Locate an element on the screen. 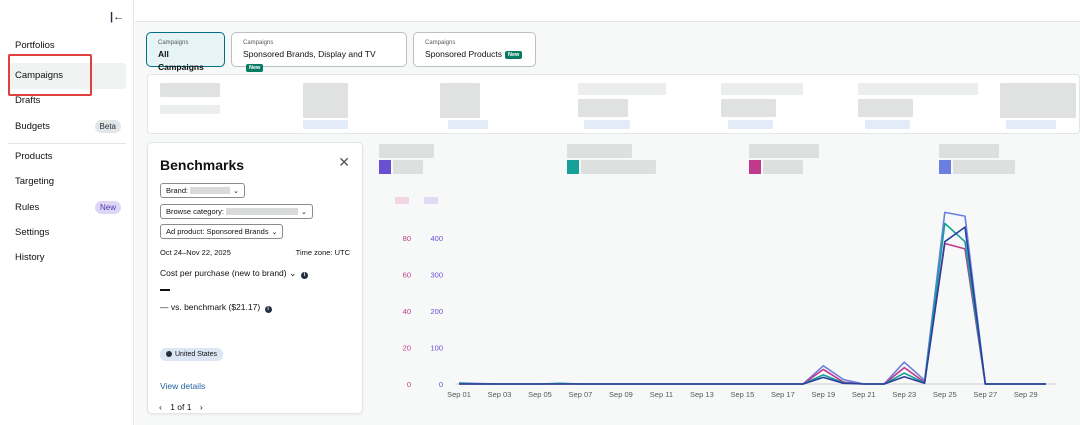 This screenshot has height=425, width=1080. tab-caption: Campaigns is located at coordinates (173, 43).